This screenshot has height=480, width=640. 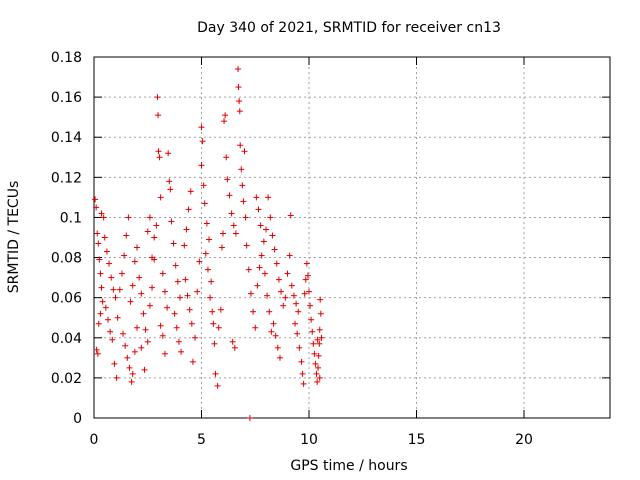 What do you see at coordinates (66, 178) in the screenshot?
I see `y-tick-label: 0.12` at bounding box center [66, 178].